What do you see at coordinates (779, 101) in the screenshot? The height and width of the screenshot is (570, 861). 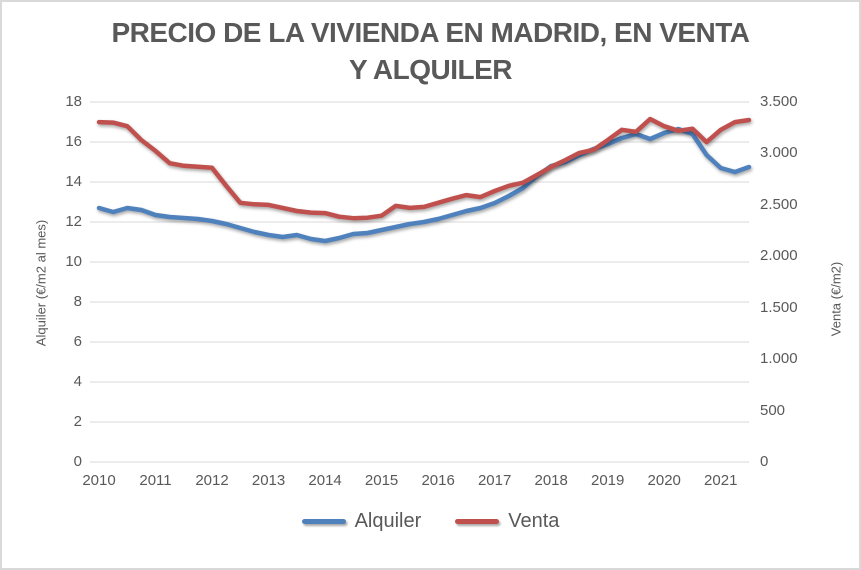 I see `right-axis-tick-label: 3.500` at bounding box center [779, 101].